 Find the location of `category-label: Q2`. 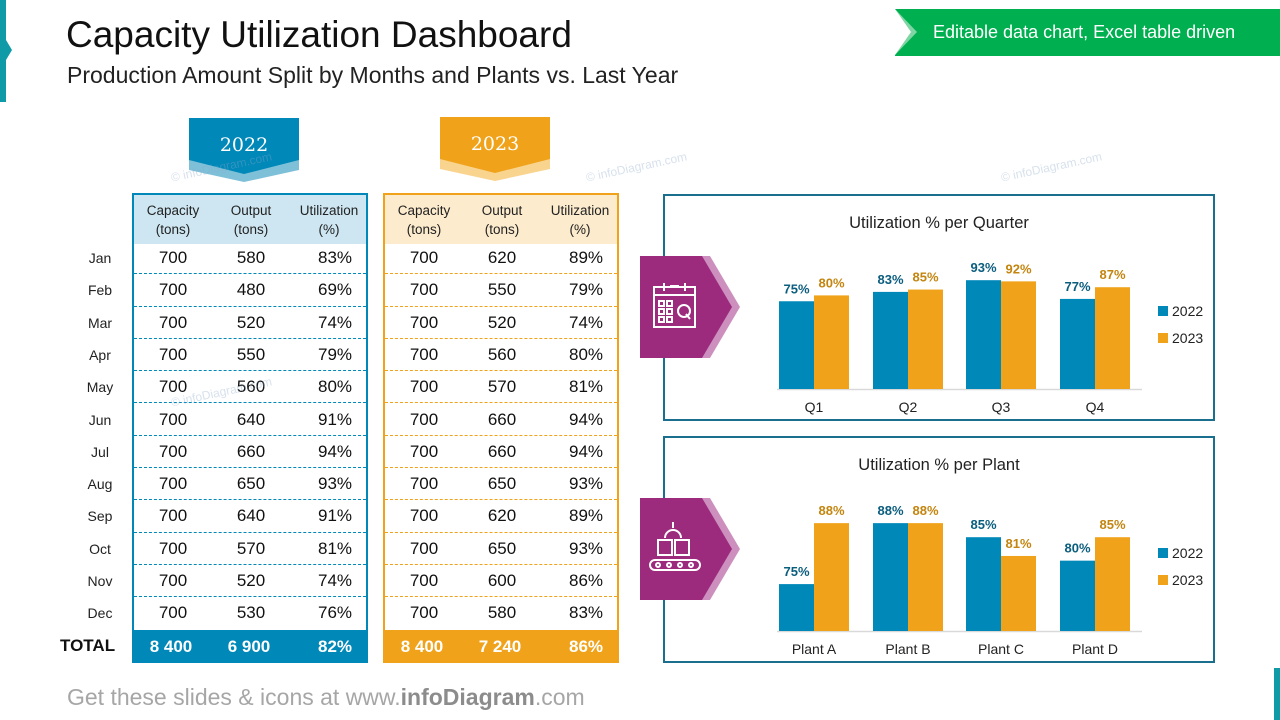

category-label: Q2 is located at coordinates (908, 407).